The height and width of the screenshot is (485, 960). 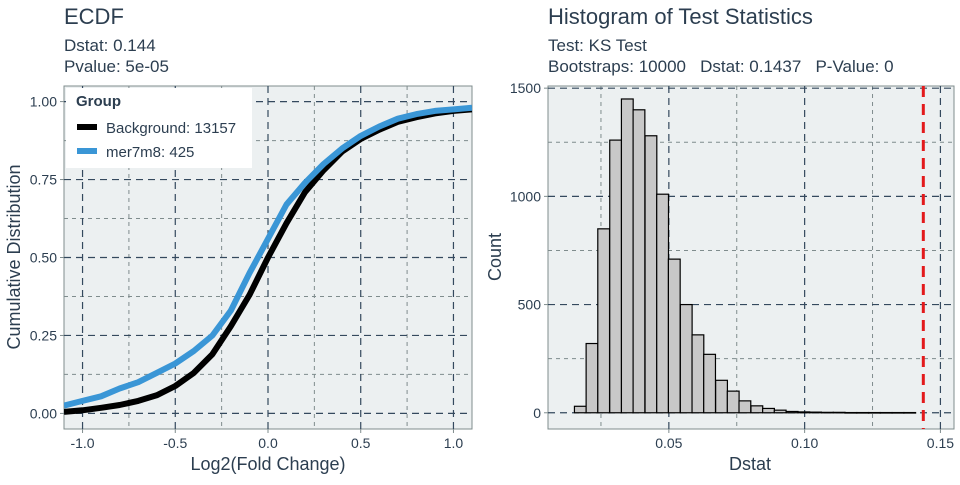 I want to click on x-tick-label: 0.05, so click(x=668, y=443).